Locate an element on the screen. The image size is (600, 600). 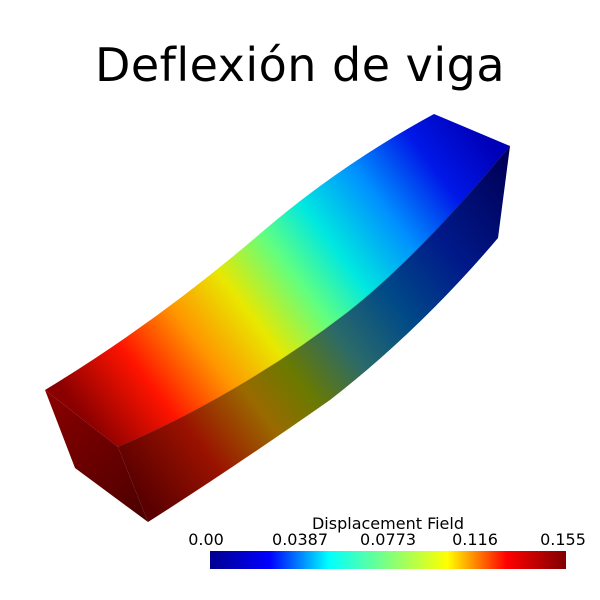
colorbar-tick-label: 0.0387 is located at coordinates (300, 539).